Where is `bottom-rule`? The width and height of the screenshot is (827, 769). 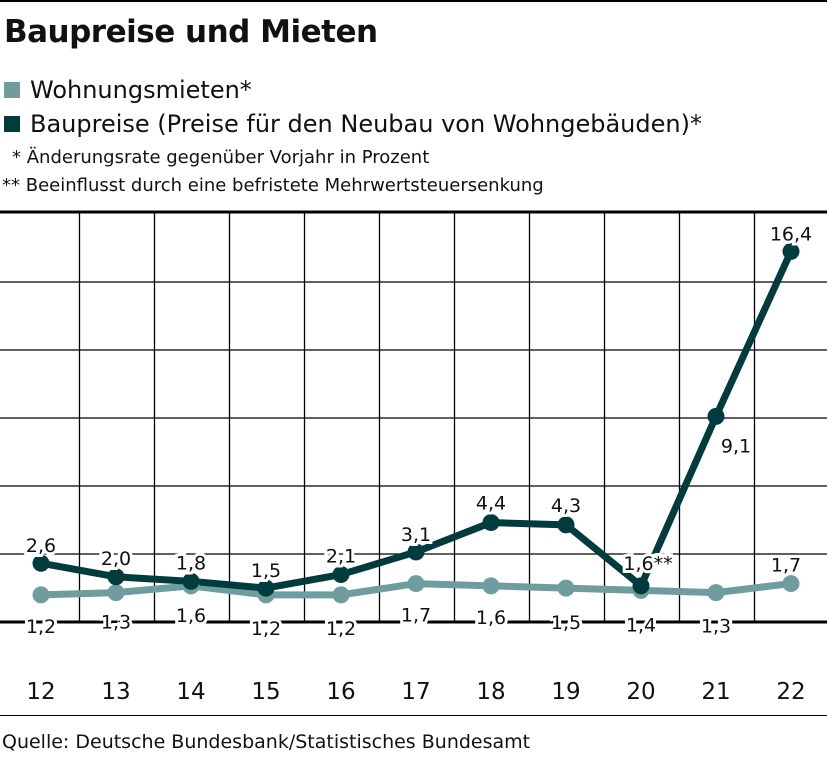
bottom-rule is located at coordinates (413, 715).